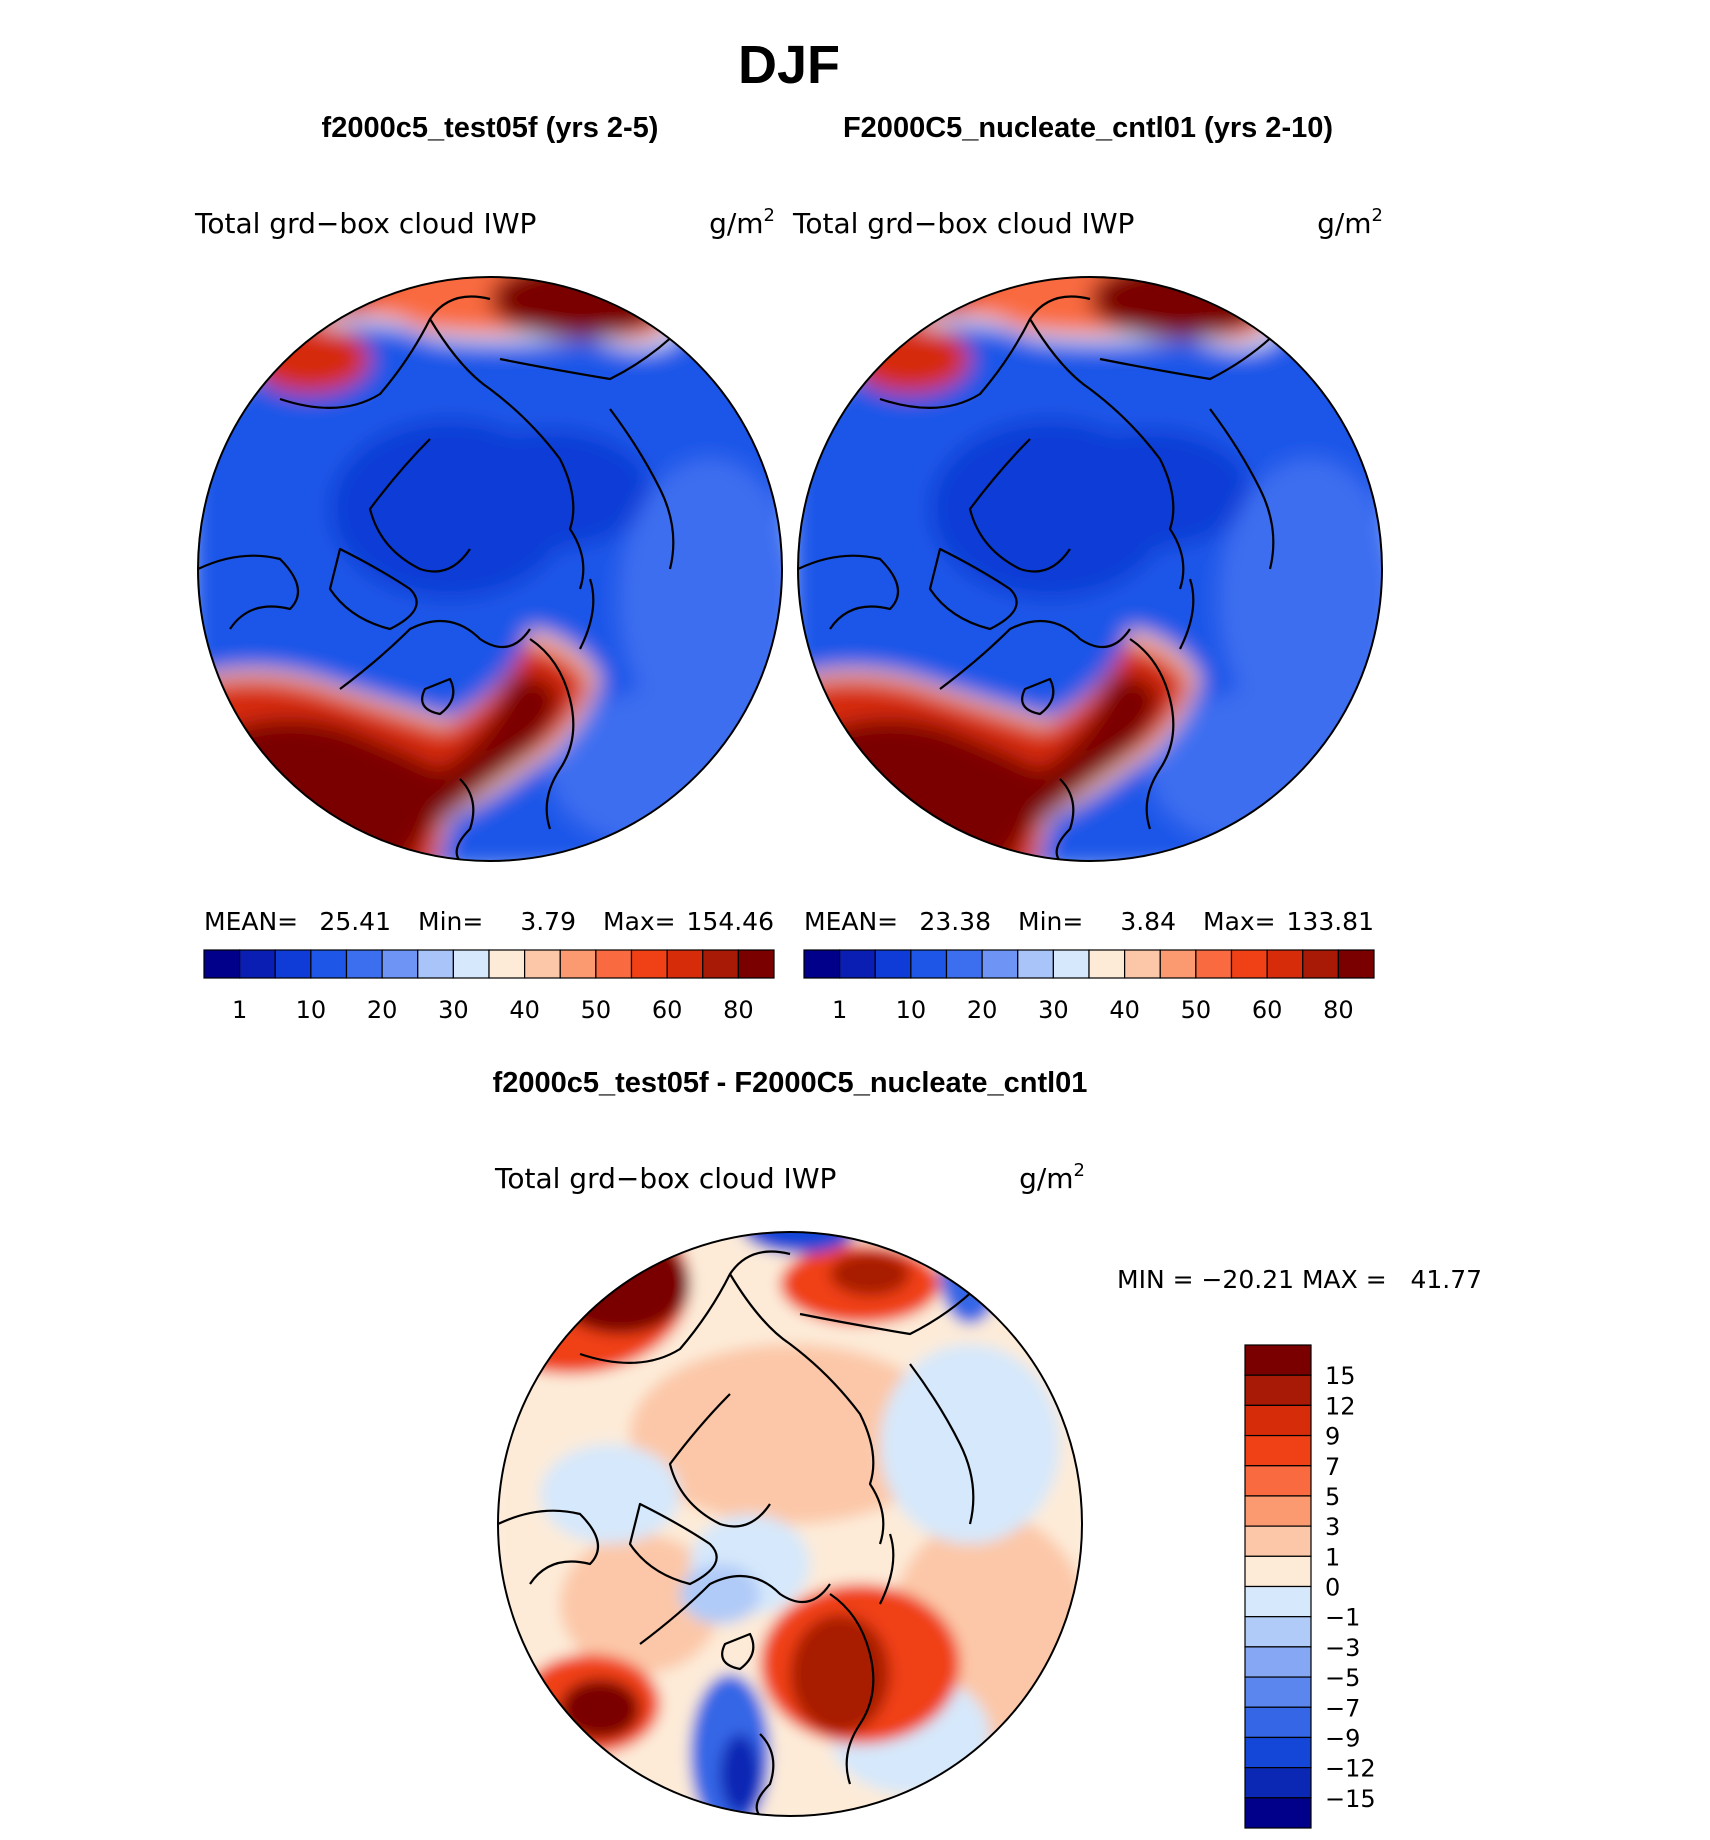 The image size is (1710, 1840). I want to click on difference-min-max: MIN = −20.21 MAX = 41.77, so click(1299, 1279).